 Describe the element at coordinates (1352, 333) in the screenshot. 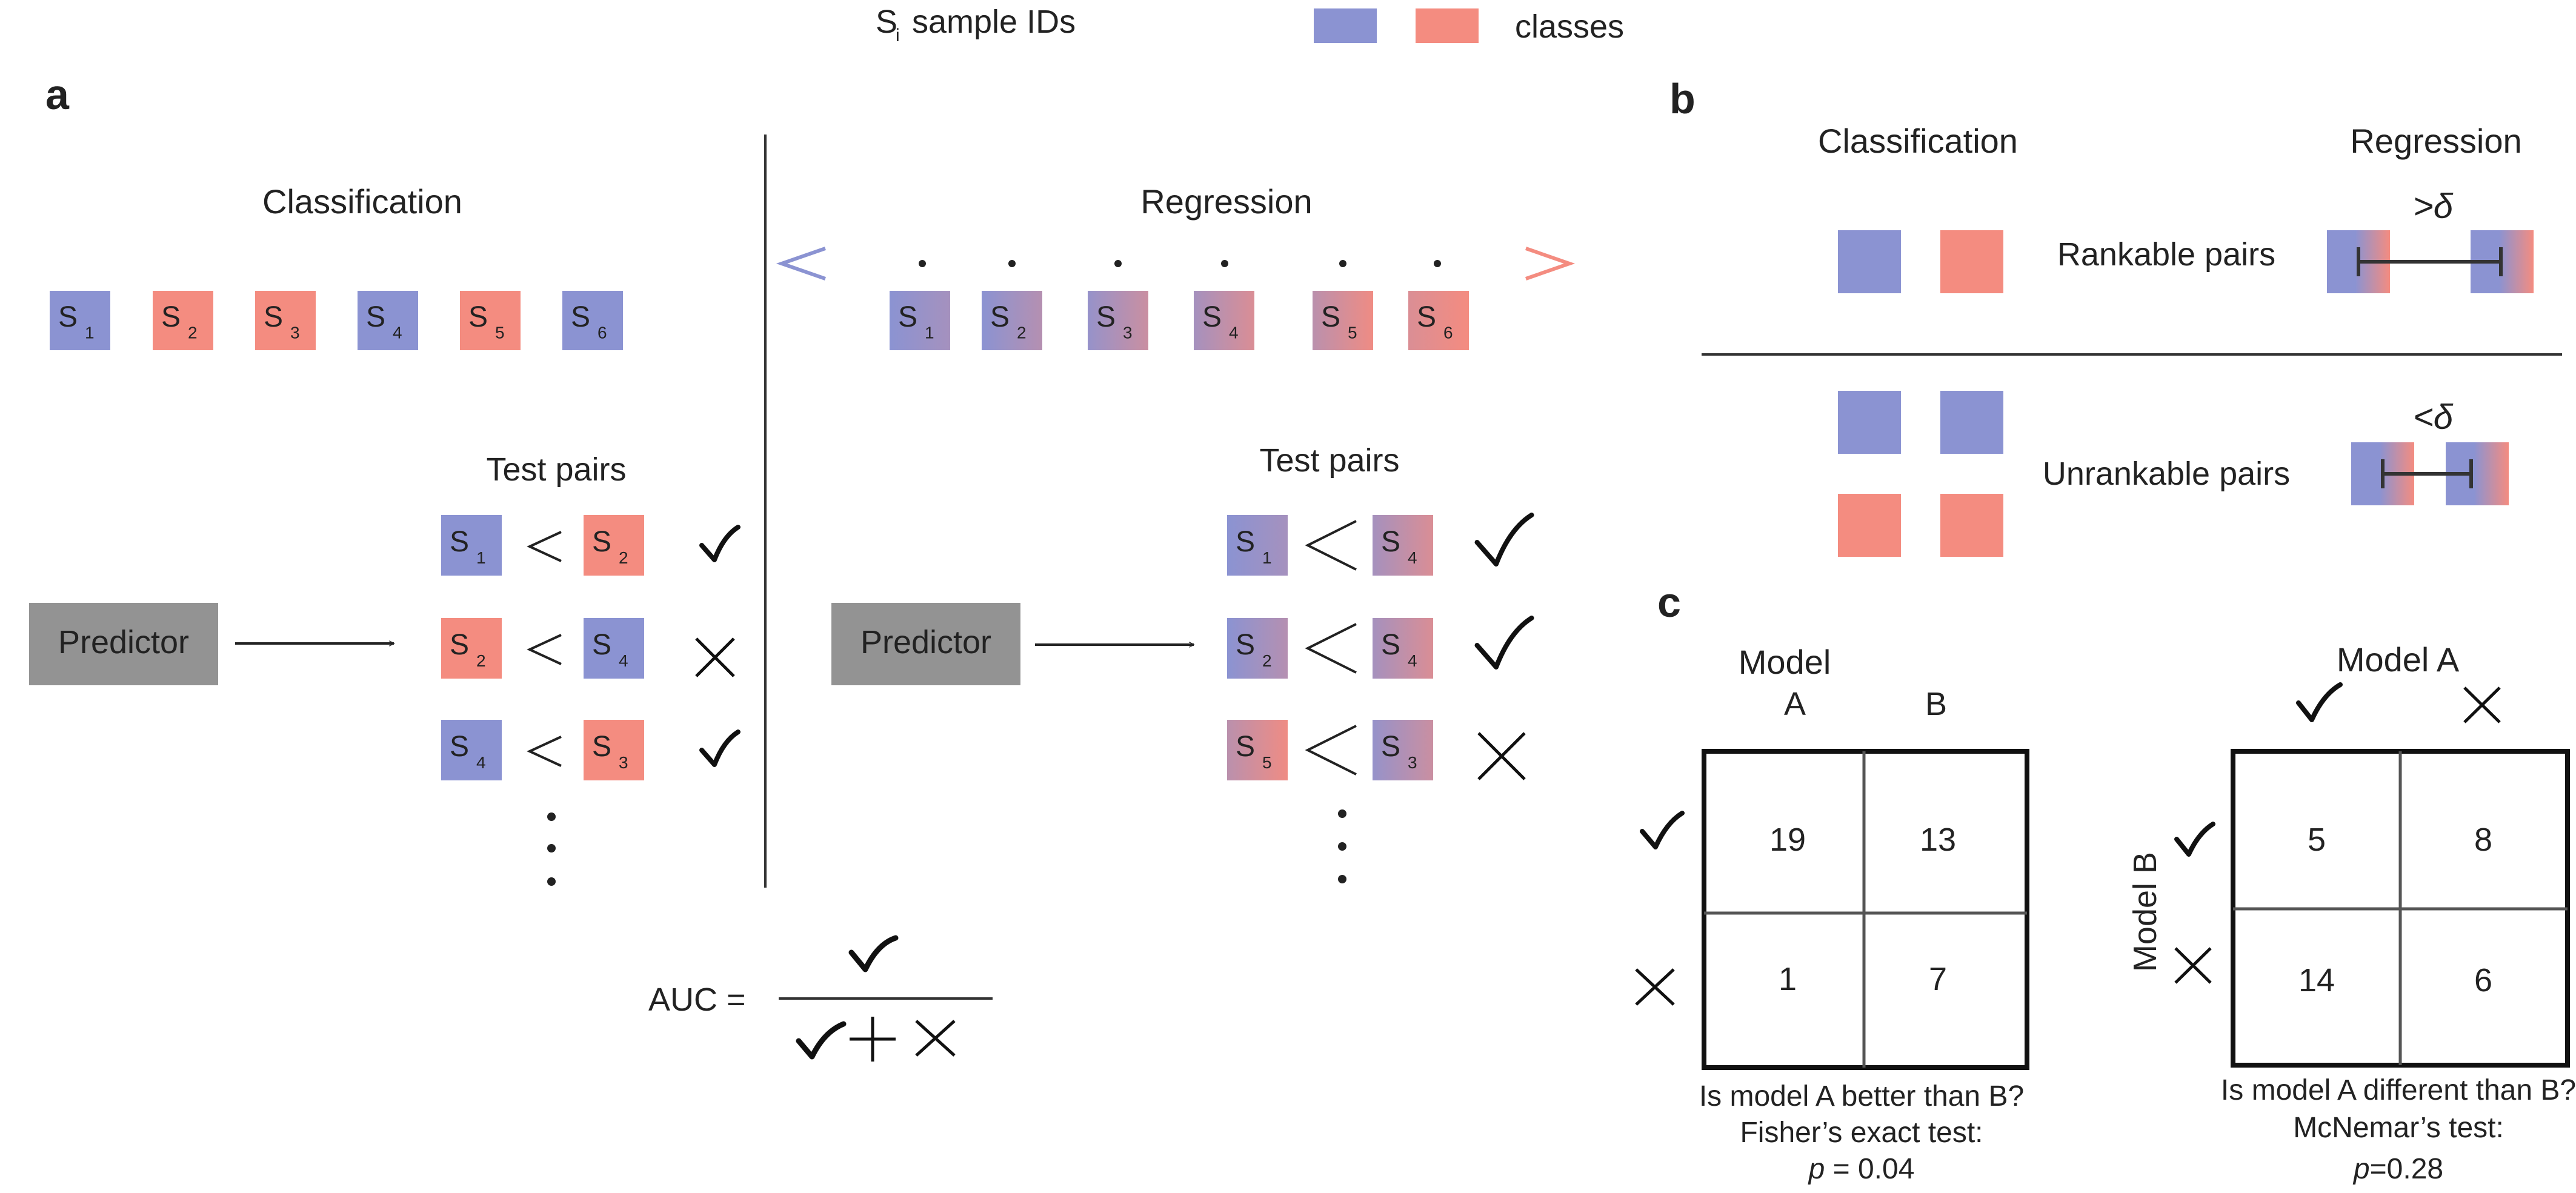

I see `sample-subscript: 5` at that location.